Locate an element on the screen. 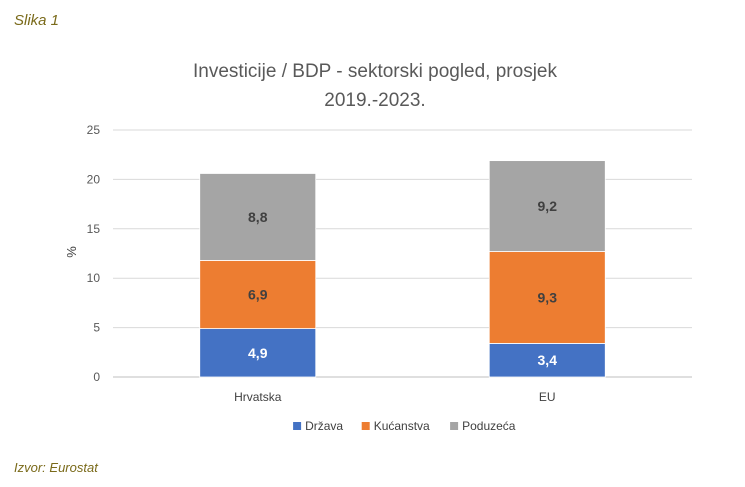 This screenshot has height=487, width=745. data-label: 9,3 is located at coordinates (548, 297).